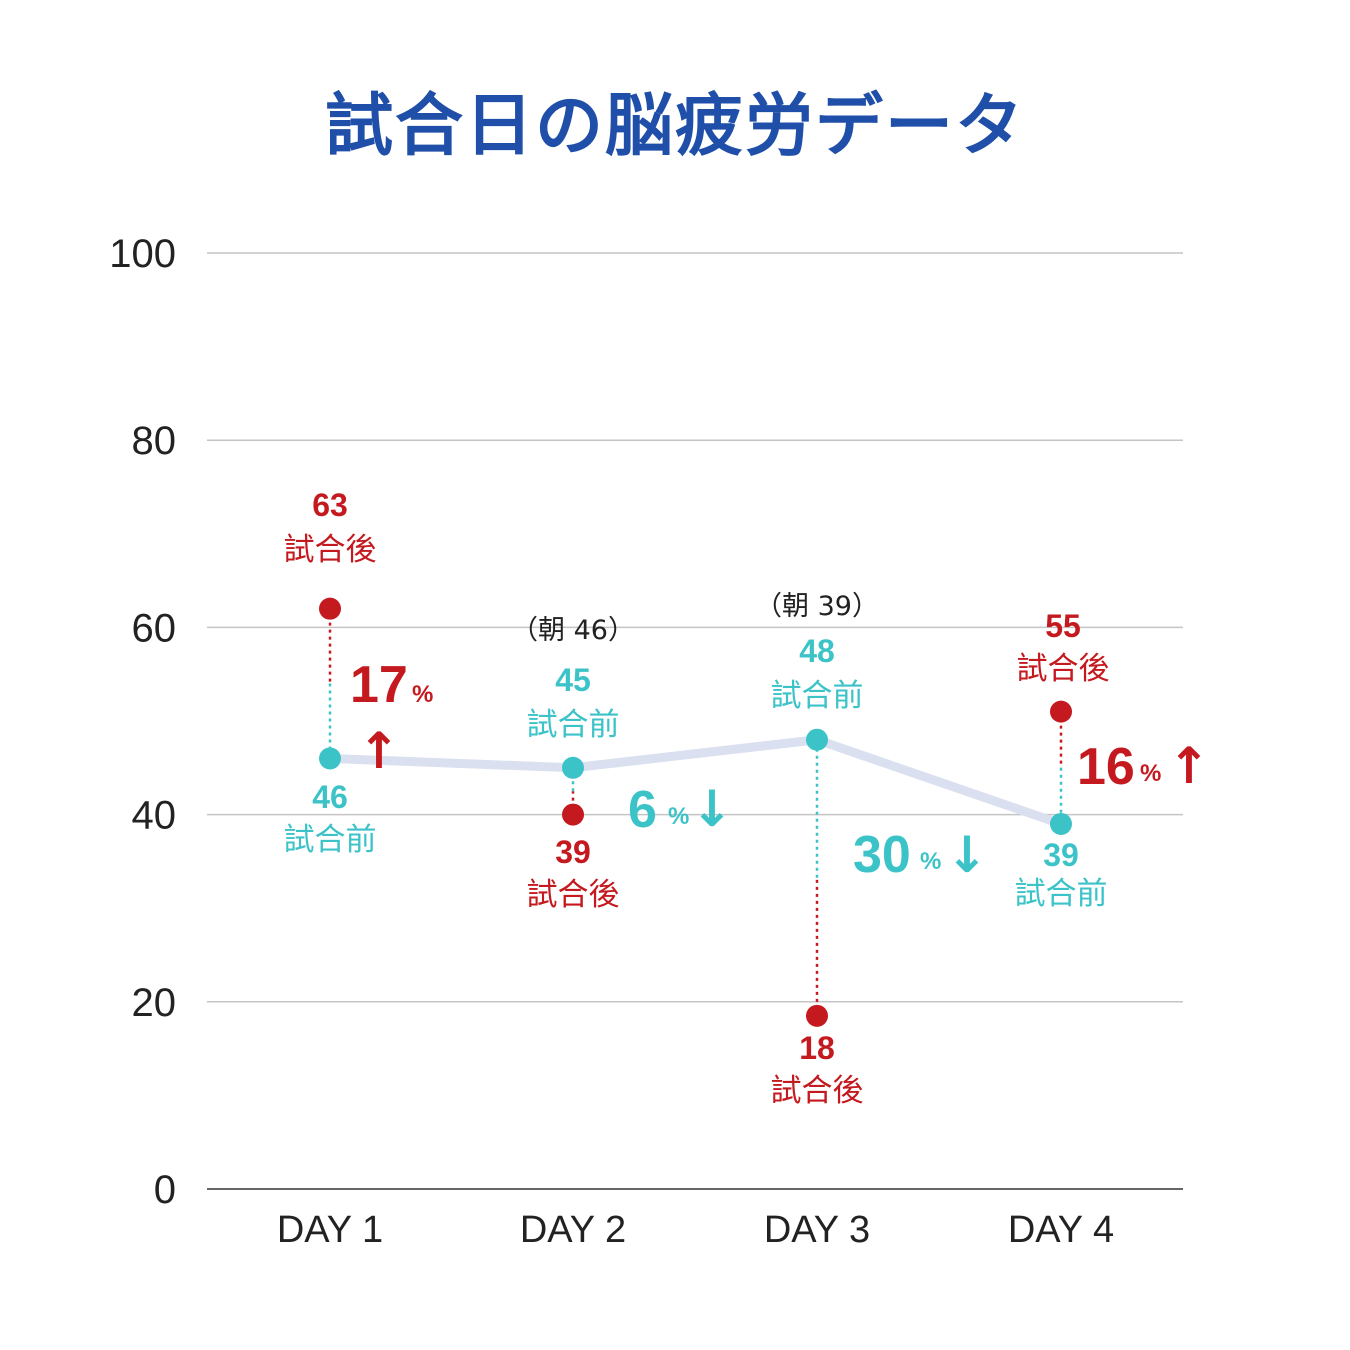 This screenshot has height=1350, width=1350. Describe the element at coordinates (817, 1048) in the screenshot. I see `data-label-after-value: 18` at that location.